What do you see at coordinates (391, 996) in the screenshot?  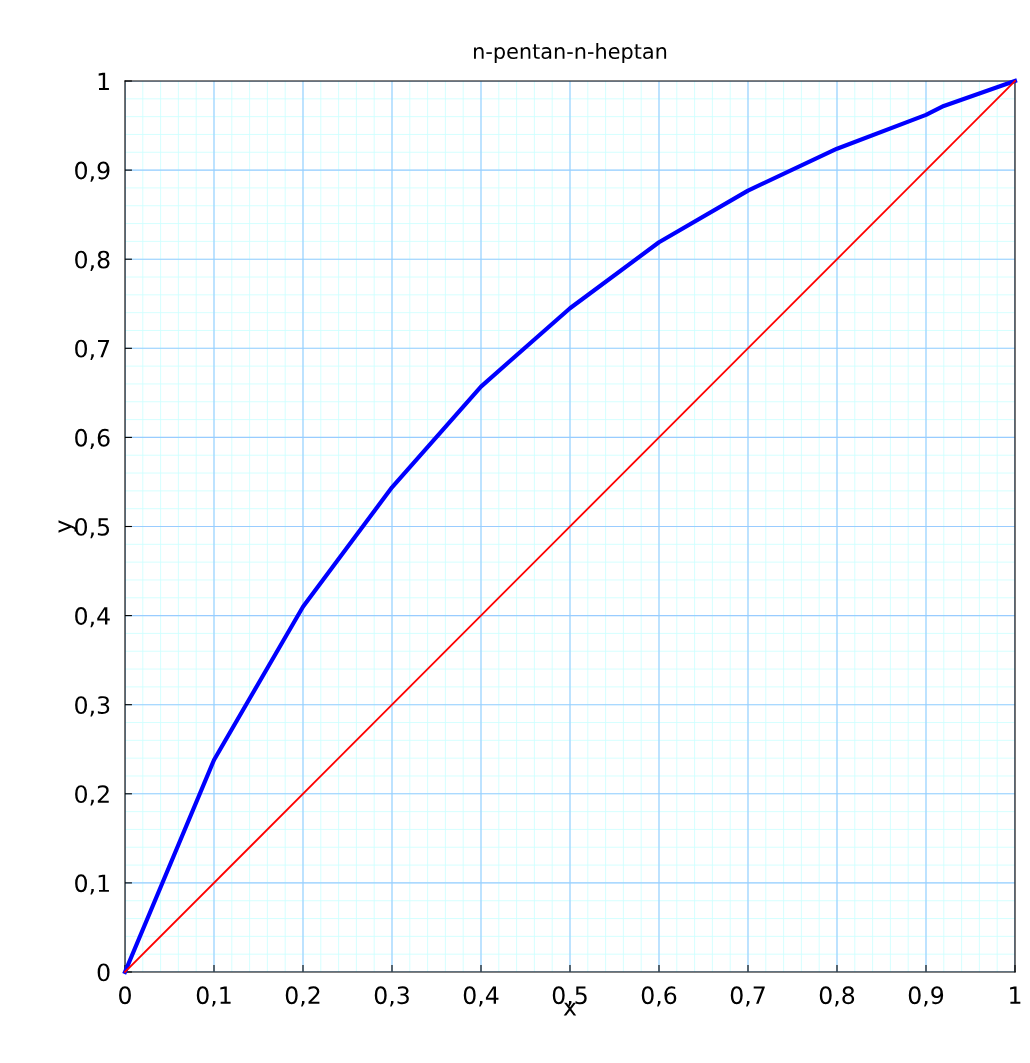 I see `x-tick-label: 0,3` at bounding box center [391, 996].